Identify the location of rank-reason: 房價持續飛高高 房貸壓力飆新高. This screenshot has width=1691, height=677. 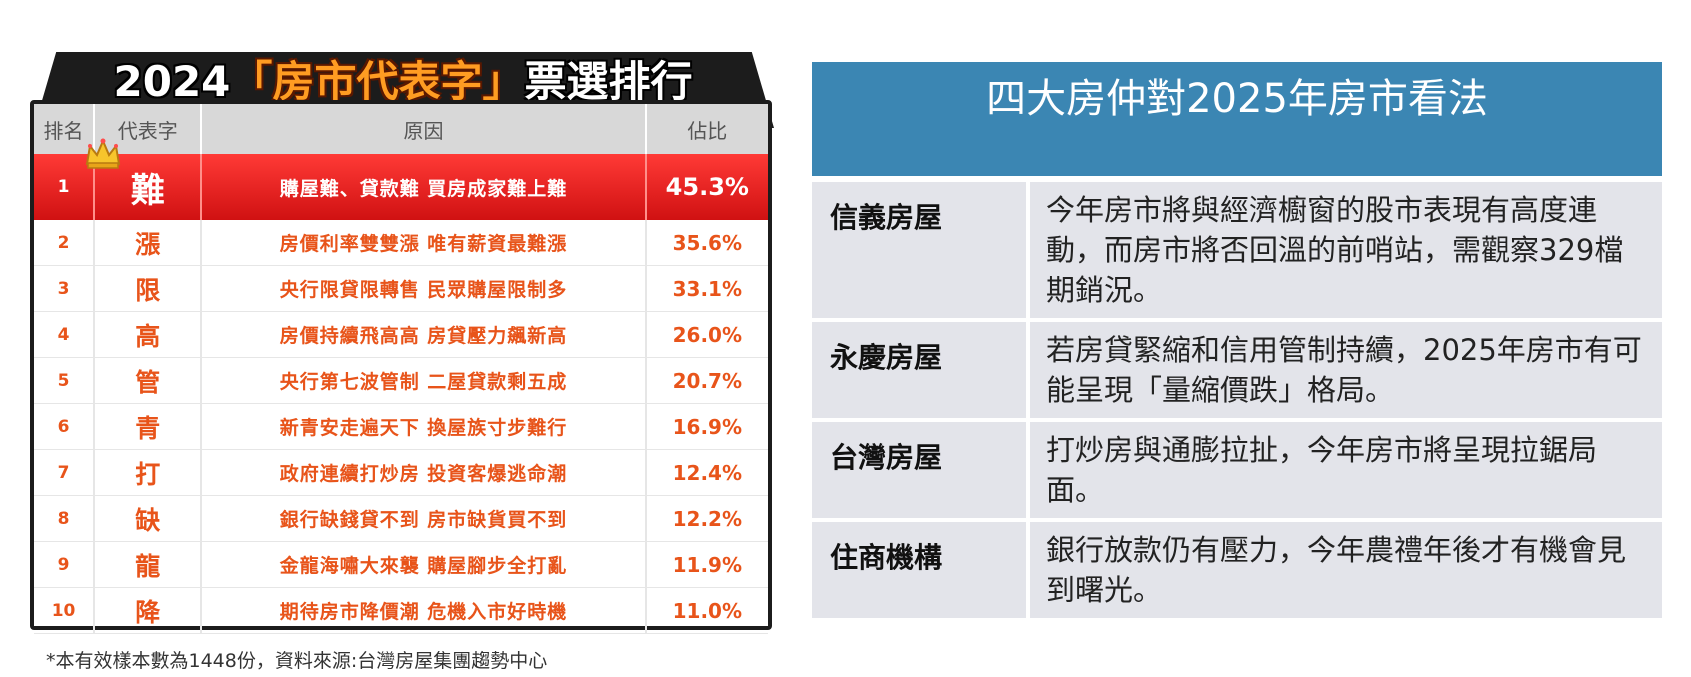
(424, 334).